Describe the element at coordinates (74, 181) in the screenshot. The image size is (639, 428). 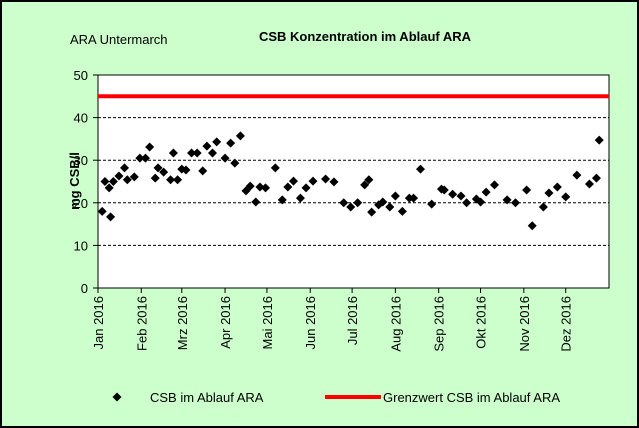
I see `y-axis-label: mg CSB/l` at that location.